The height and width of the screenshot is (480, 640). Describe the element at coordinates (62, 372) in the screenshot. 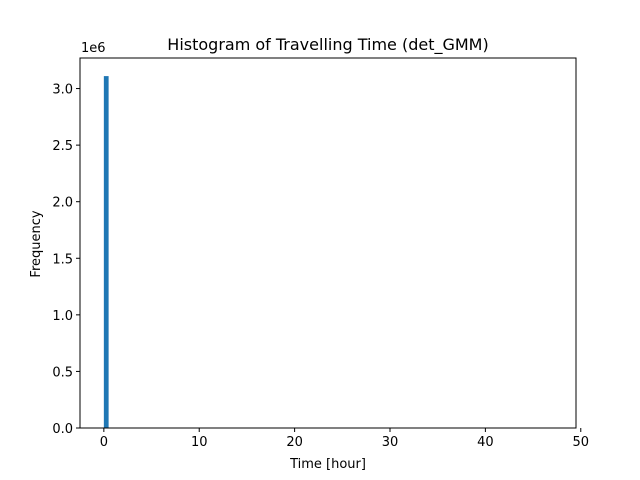

I see `y-tick-label: 0.5` at that location.